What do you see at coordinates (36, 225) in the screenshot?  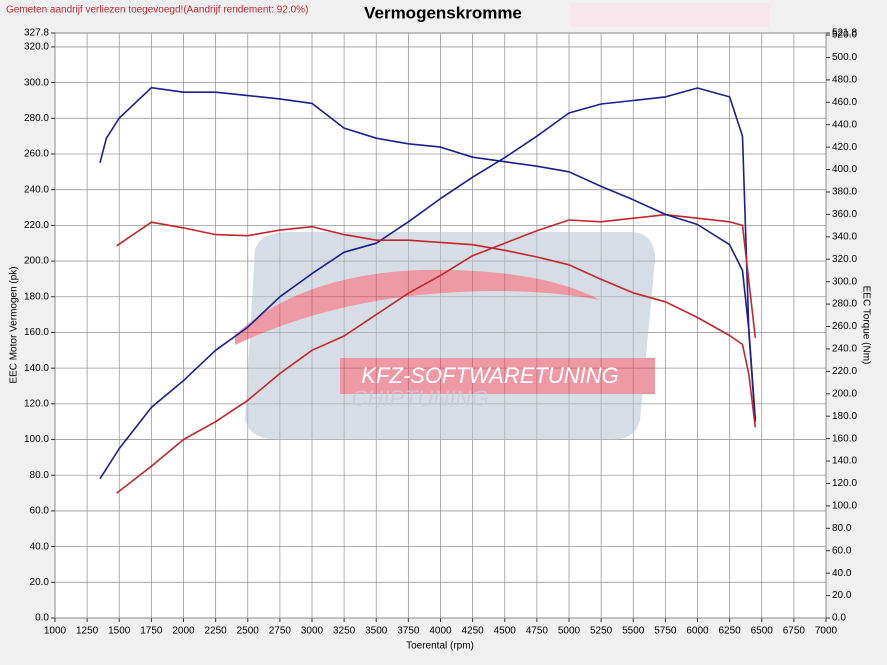 I see `y-tick-label: 220.0` at bounding box center [36, 225].